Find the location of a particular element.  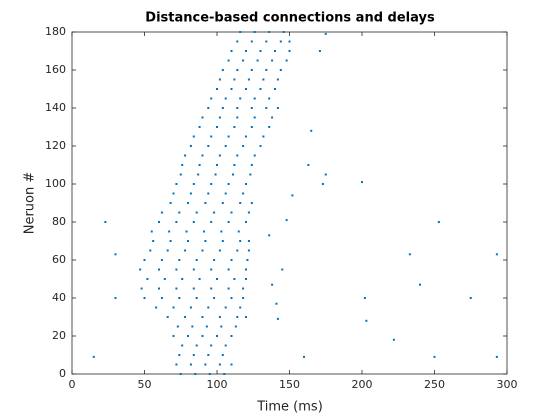

y-tick-label: 20 is located at coordinates (59, 335).